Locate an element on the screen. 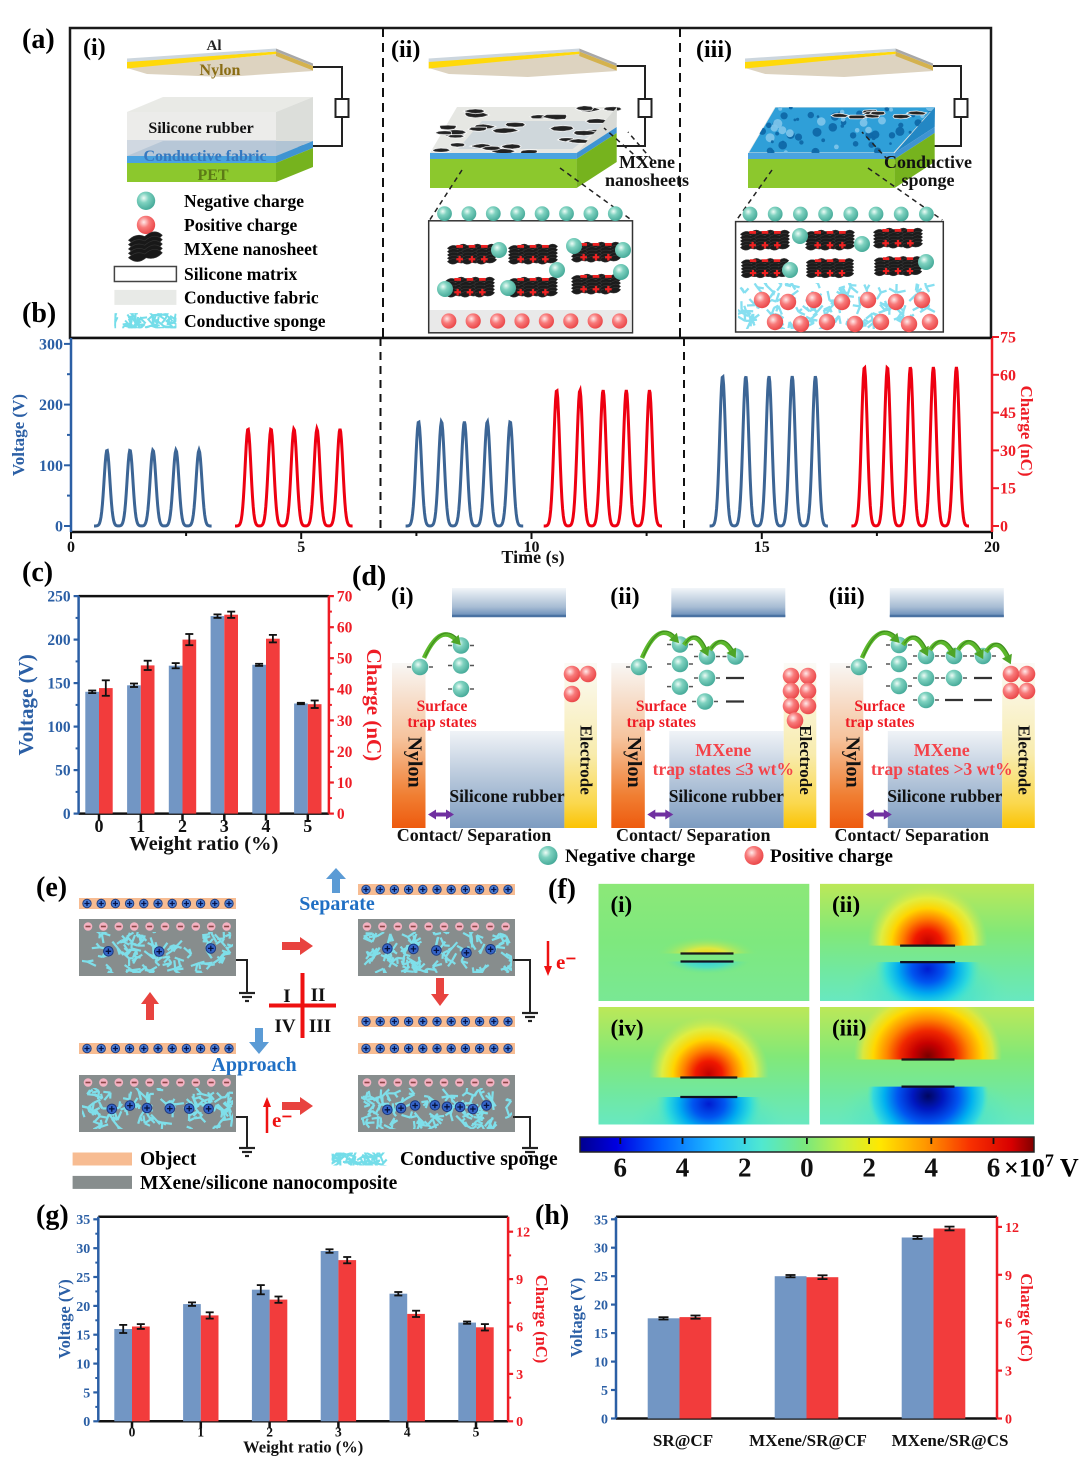  svg-text: II is located at coordinates (318, 995).